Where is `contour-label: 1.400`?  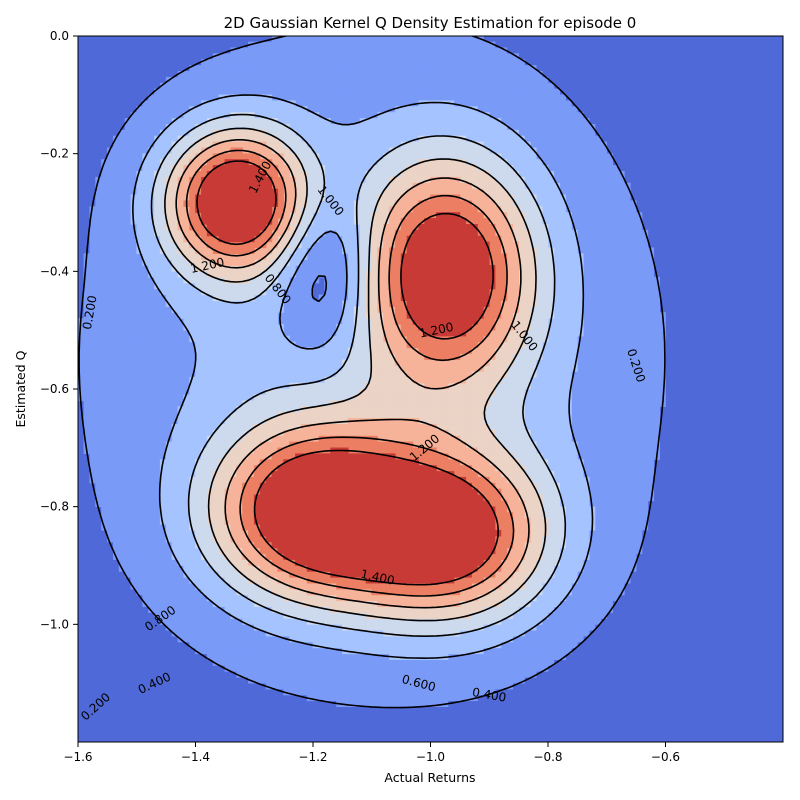 contour-label: 1.400 is located at coordinates (377, 577).